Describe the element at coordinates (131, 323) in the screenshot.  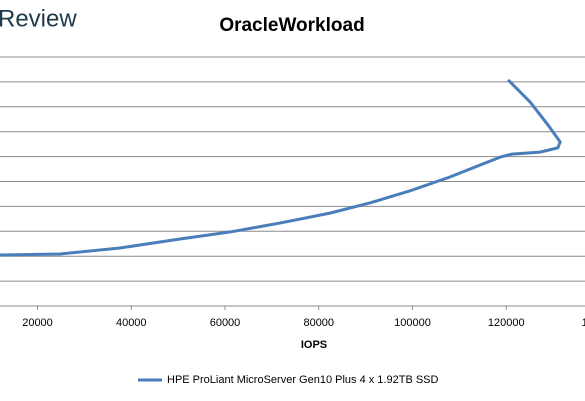
I see `x-tick-label: 40000` at that location.